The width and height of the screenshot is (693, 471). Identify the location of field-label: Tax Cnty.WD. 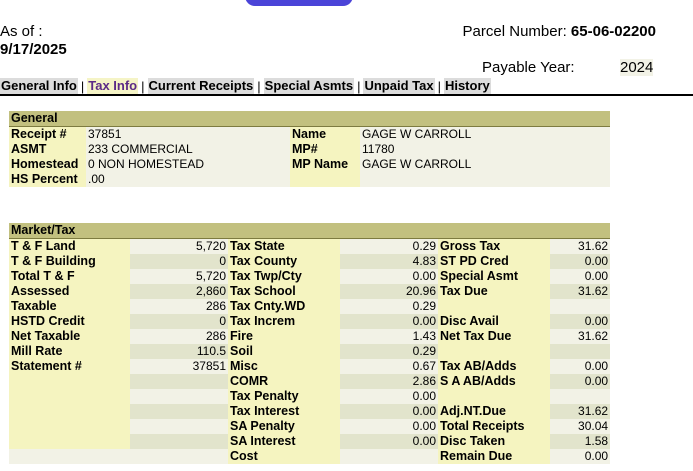
(284, 306).